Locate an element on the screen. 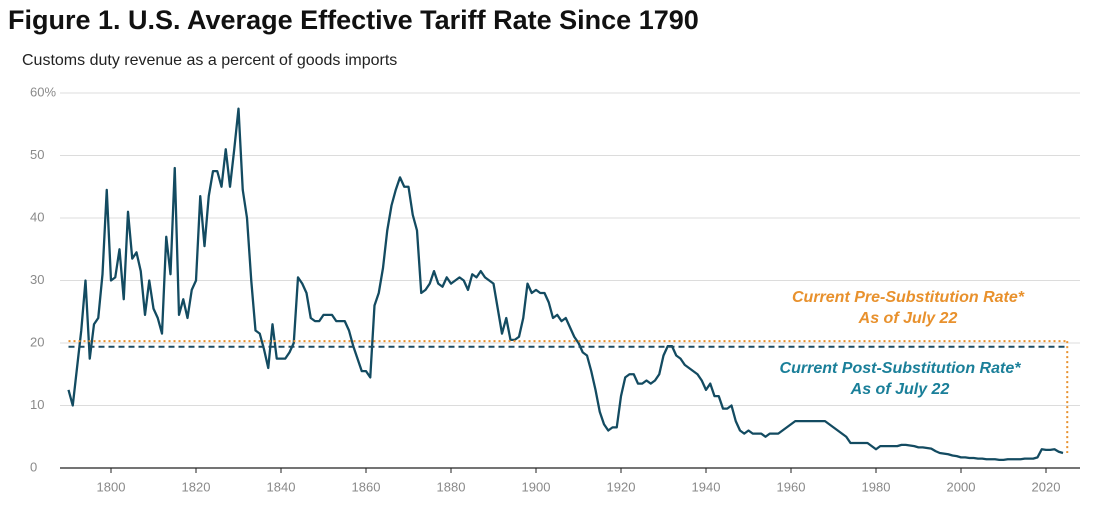 The height and width of the screenshot is (515, 1100). y-tick-label: 10 is located at coordinates (37, 404).